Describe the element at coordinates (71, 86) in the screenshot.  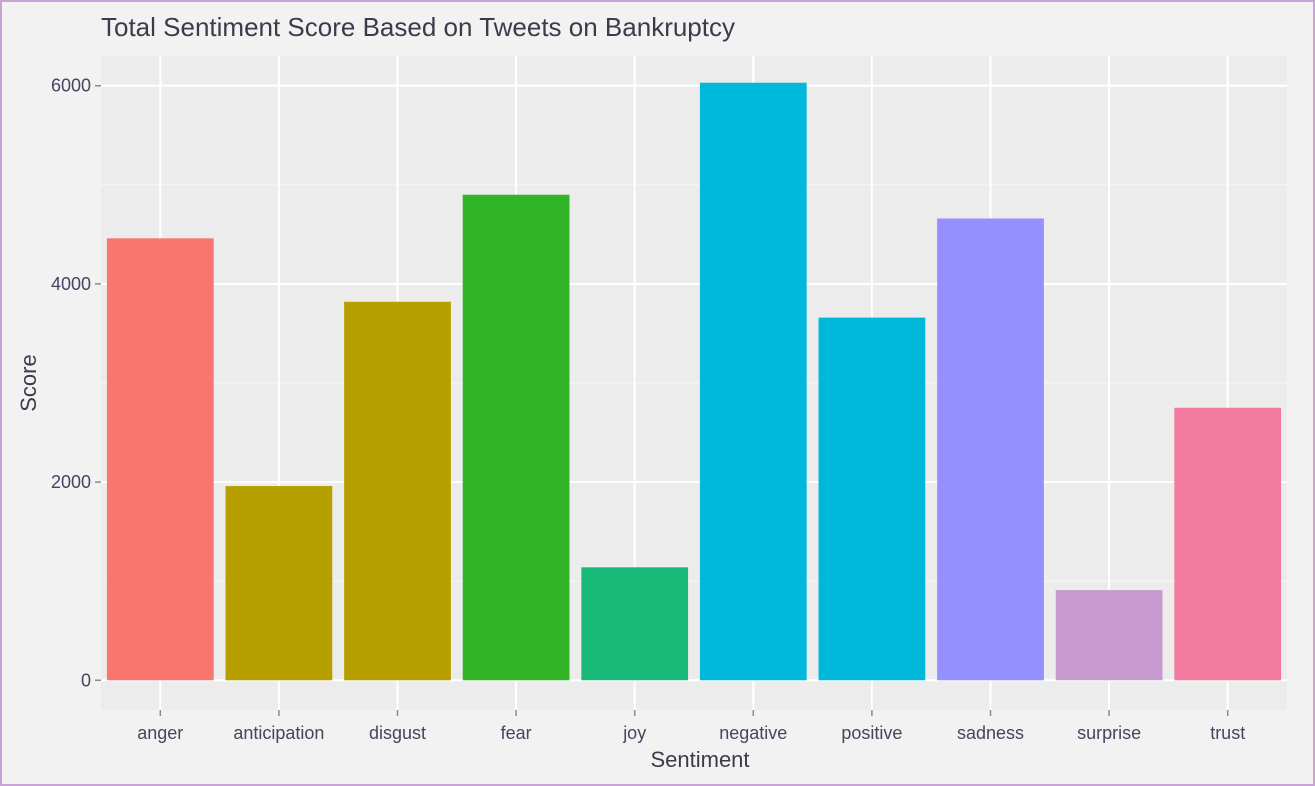
I see `y-tick-label: 6000` at that location.